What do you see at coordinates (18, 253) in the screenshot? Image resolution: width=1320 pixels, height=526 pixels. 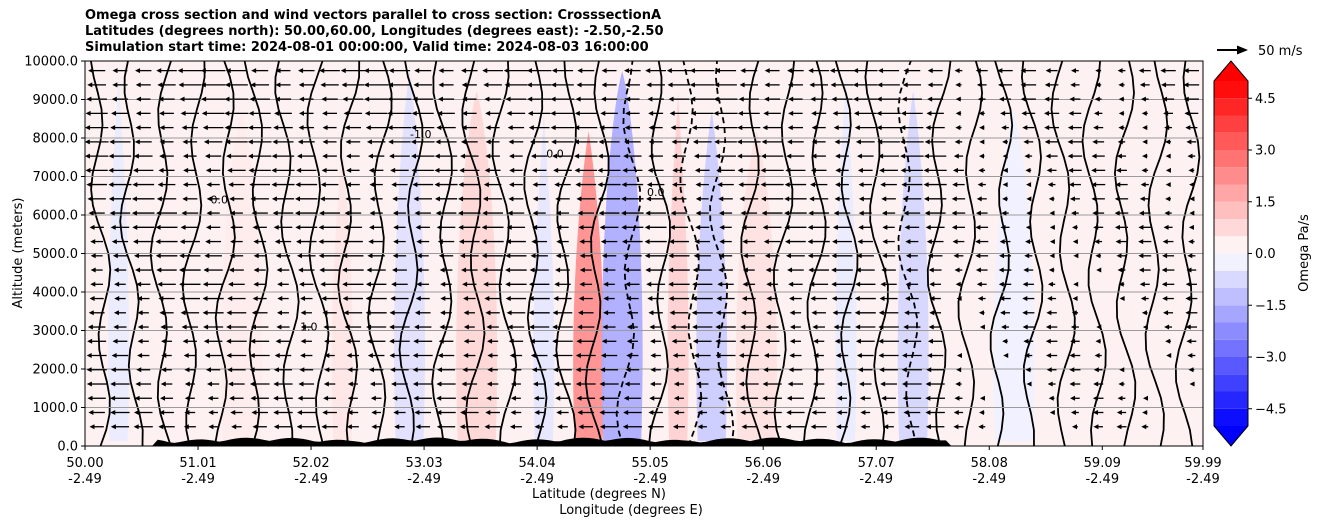 I see `y-axis-label: Altitude (meters)` at bounding box center [18, 253].